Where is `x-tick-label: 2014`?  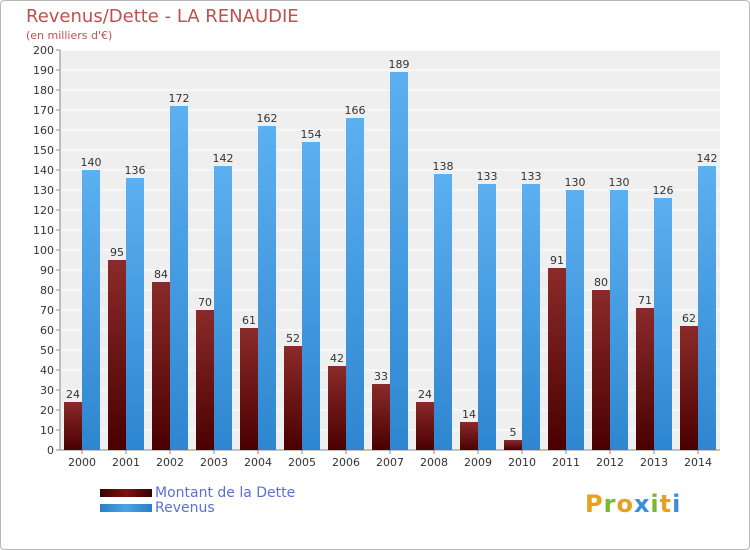 x-tick-label: 2014 is located at coordinates (698, 462).